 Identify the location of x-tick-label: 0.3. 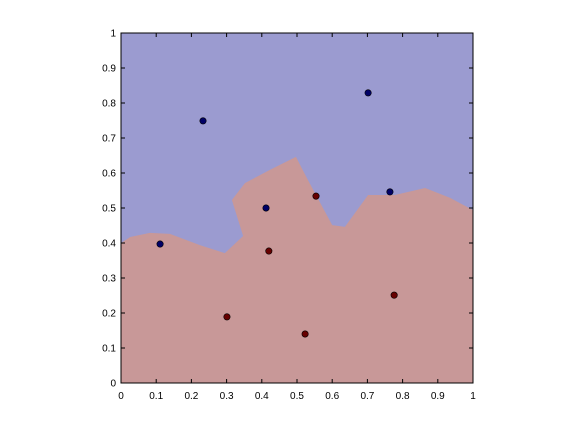
(227, 396).